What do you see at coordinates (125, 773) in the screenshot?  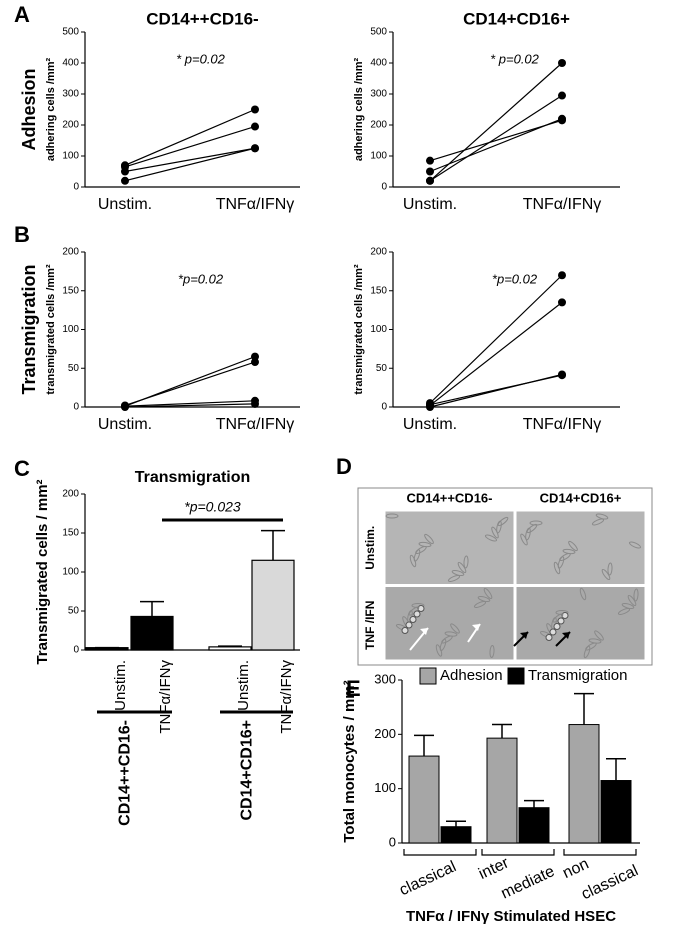 I see `group-label: CD14++CD16-` at bounding box center [125, 773].